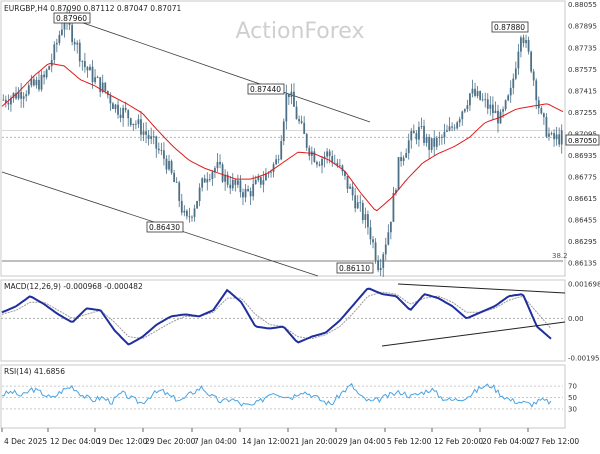 This screenshot has height=454, width=600. What do you see at coordinates (73, 286) in the screenshot?
I see `macd-label: MACD(12,26,9) -0.000968 -0.000482` at bounding box center [73, 286].